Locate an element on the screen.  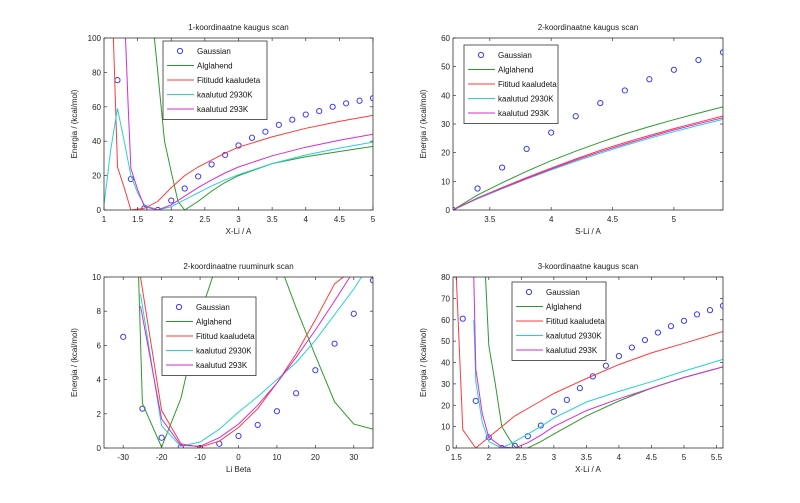
y-tick-label: 100 is located at coordinates (95, 38).